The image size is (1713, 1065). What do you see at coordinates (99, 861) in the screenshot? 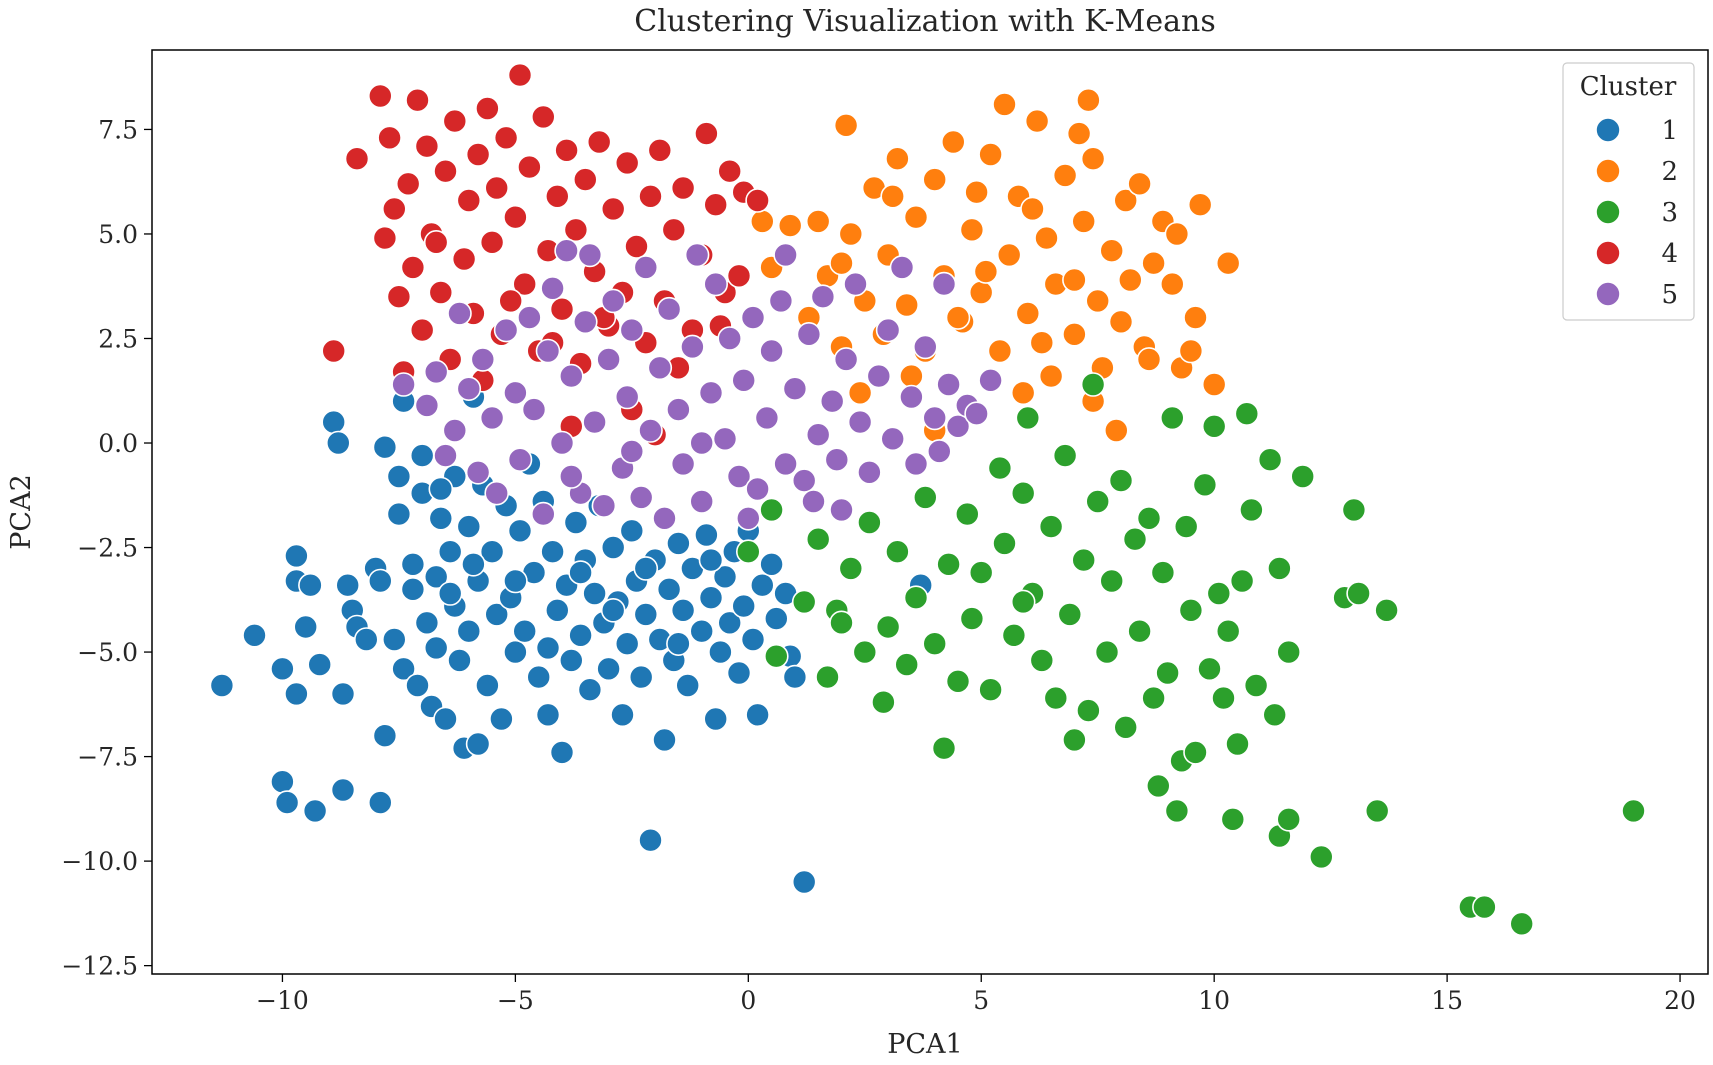
I see `y-tick-label: −10.0` at bounding box center [99, 861].